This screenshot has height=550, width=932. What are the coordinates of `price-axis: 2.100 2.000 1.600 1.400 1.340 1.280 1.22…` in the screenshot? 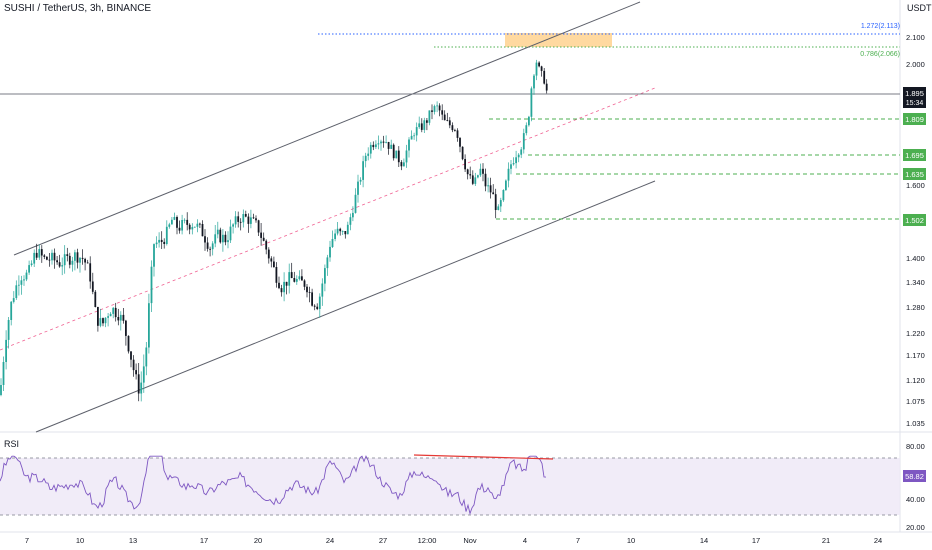 It's located at (915, 230).